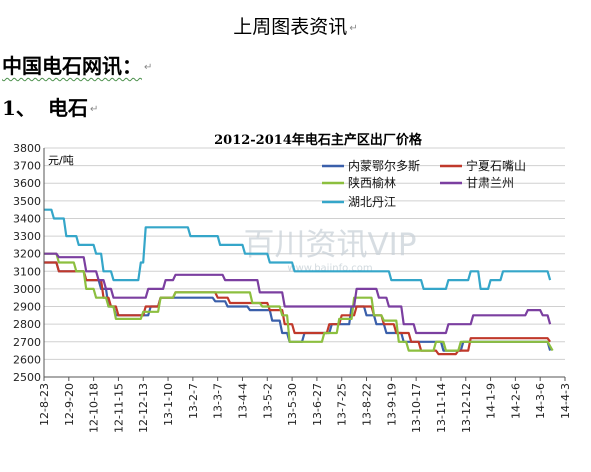 Image resolution: width=591 pixels, height=472 pixels. What do you see at coordinates (27, 201) in the screenshot?
I see `y-tick-label: 3500` at bounding box center [27, 201].